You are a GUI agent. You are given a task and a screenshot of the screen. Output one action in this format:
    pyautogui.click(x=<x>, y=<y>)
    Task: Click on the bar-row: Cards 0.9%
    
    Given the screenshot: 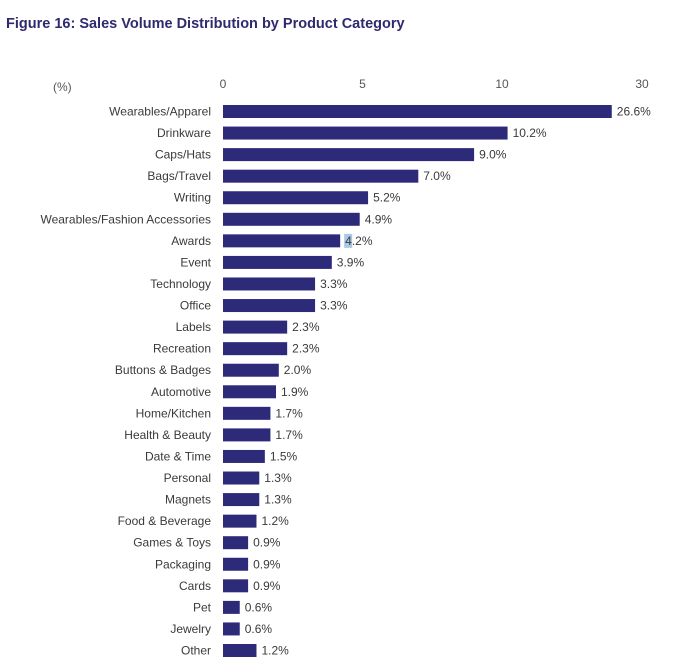 What is the action you would take?
    pyautogui.click(x=230, y=586)
    